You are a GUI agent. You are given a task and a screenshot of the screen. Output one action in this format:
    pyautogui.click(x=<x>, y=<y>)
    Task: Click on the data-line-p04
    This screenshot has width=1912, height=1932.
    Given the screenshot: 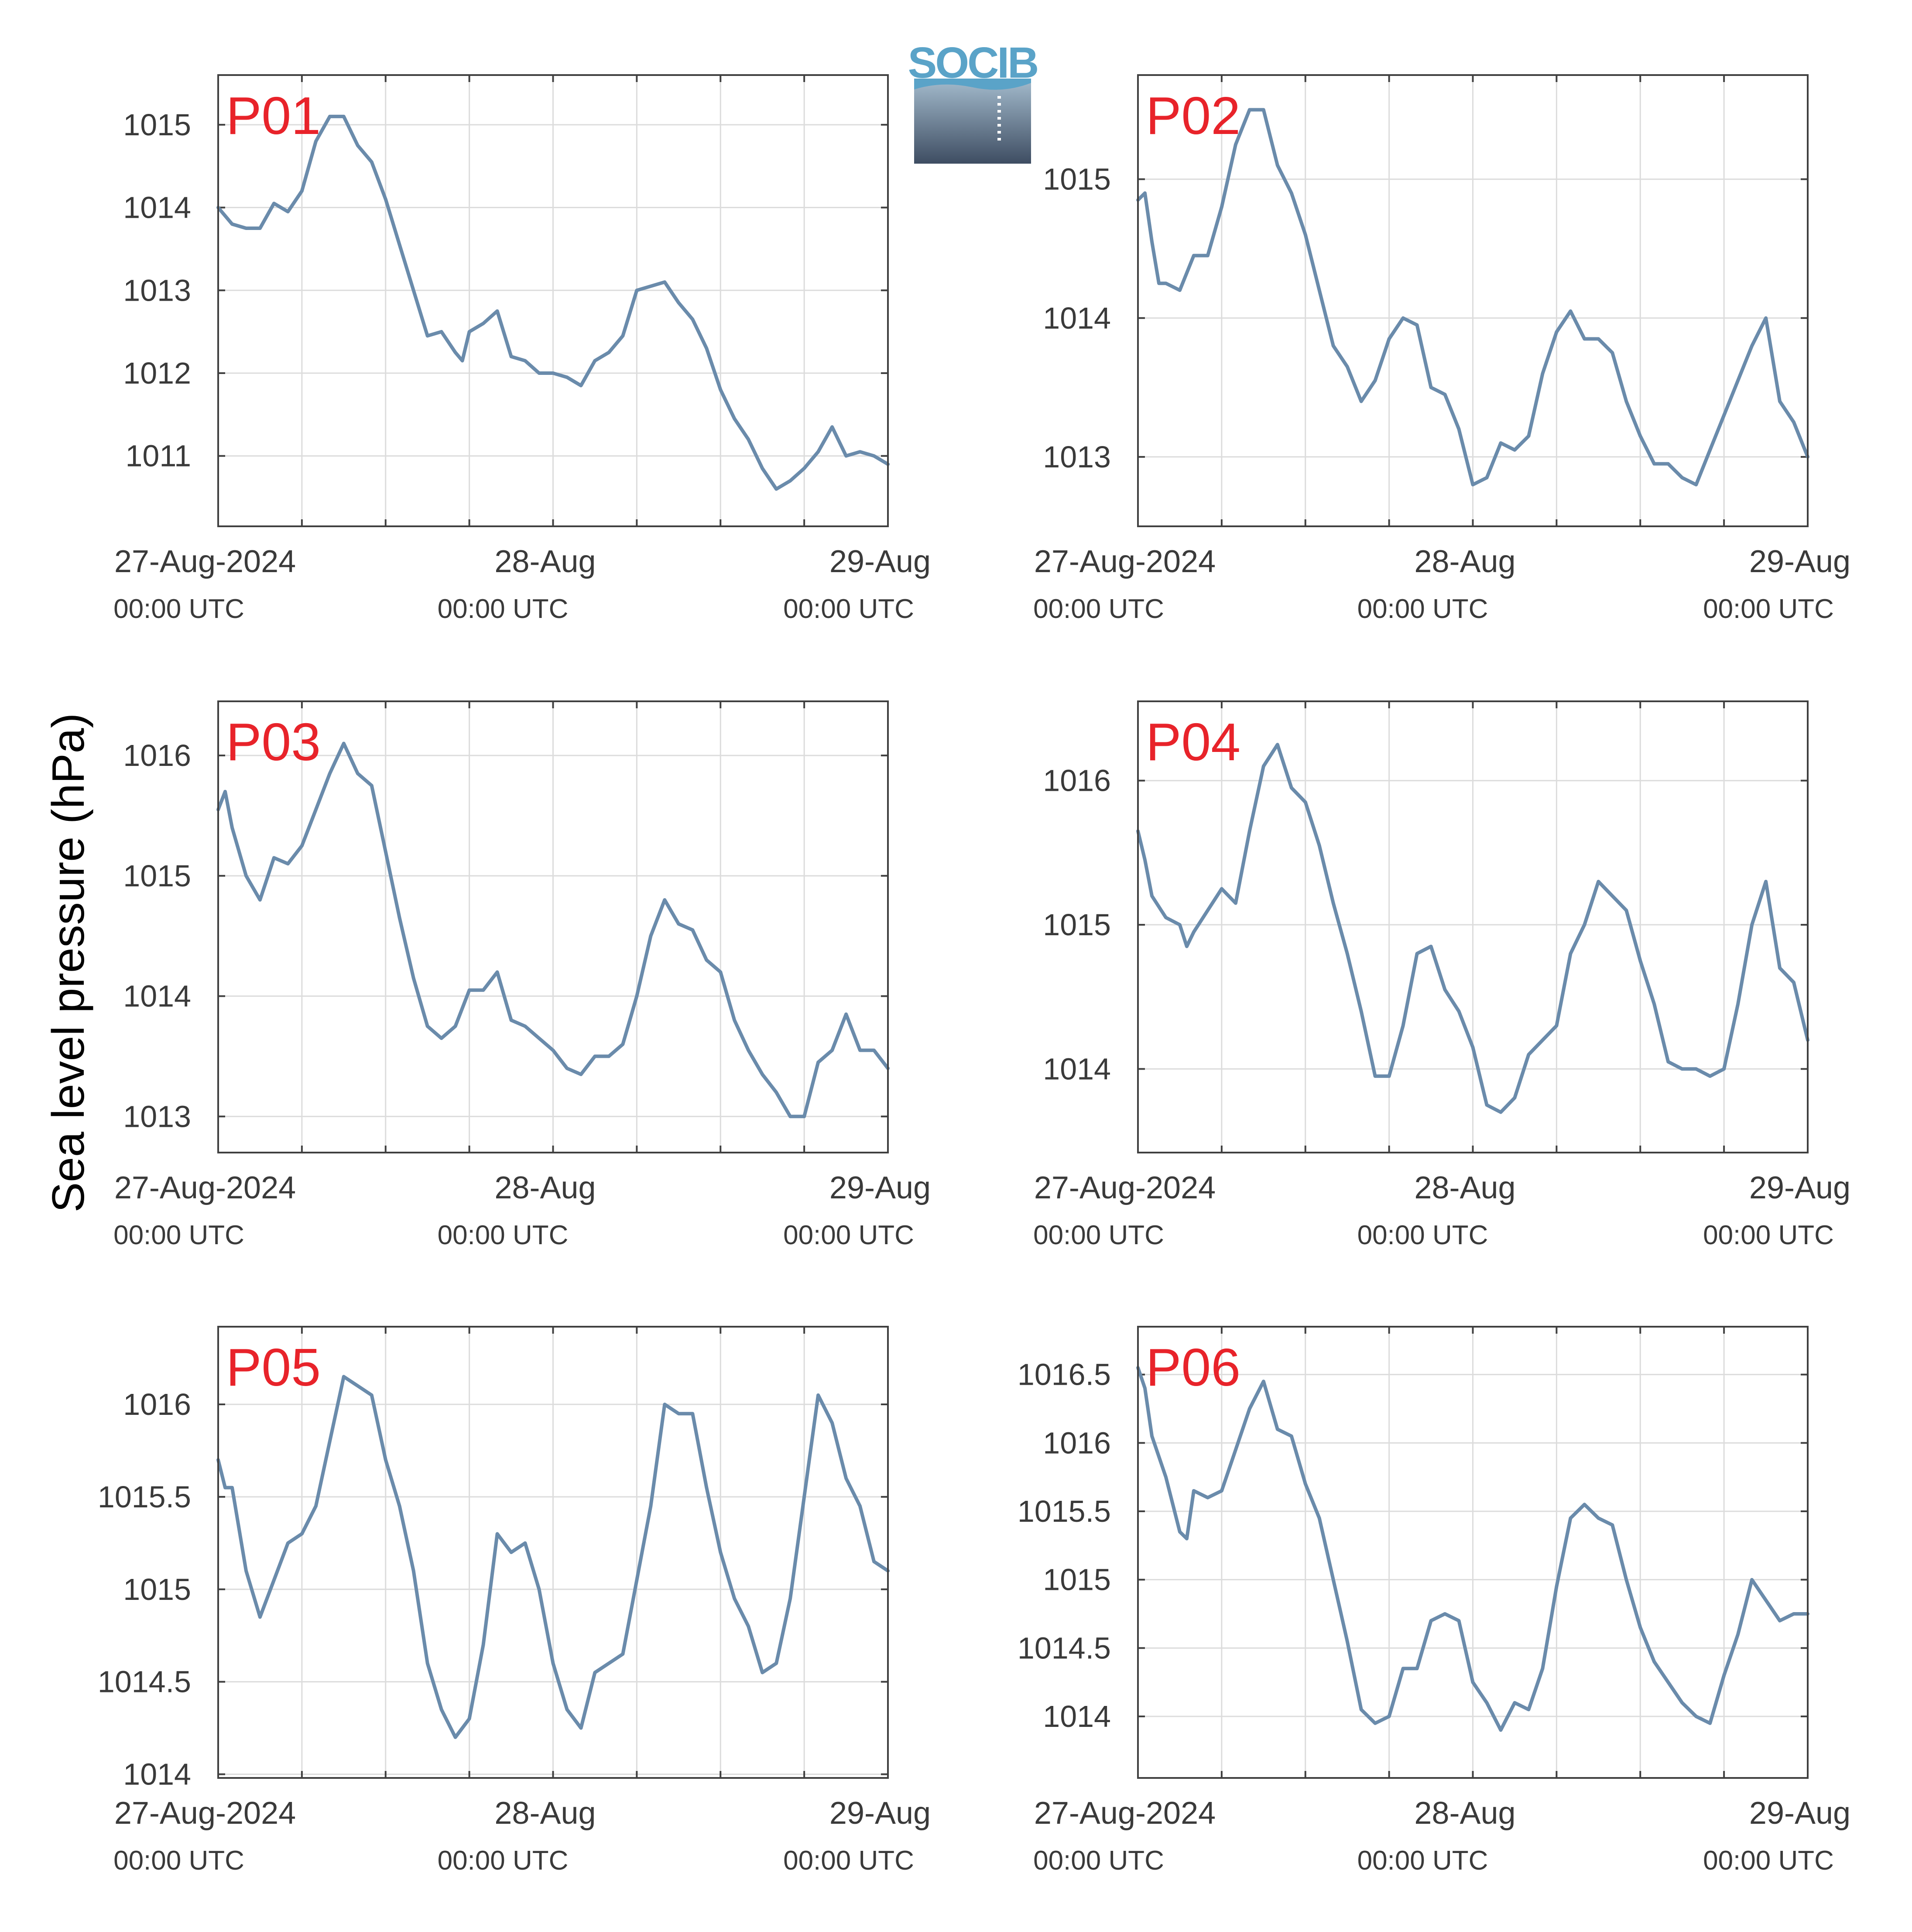 What is the action you would take?
    pyautogui.click(x=1472, y=928)
    